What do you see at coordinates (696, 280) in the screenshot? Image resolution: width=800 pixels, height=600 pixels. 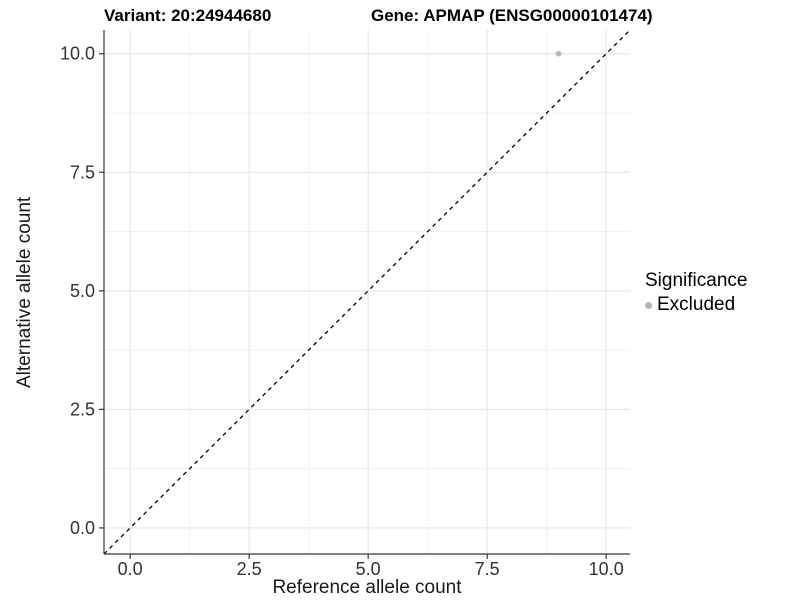 I see `legend-title: Significance` at bounding box center [696, 280].